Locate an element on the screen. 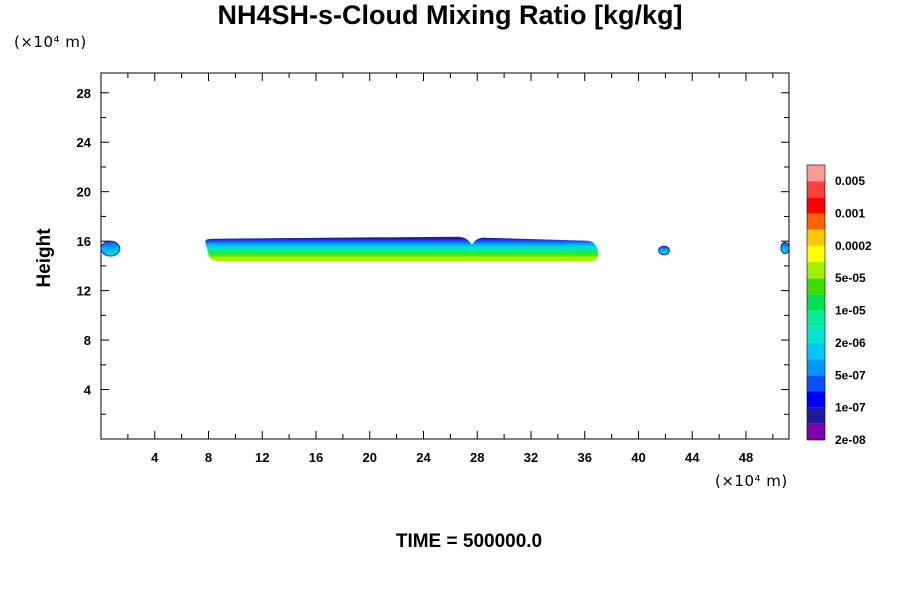 Image resolution: width=900 pixels, height=600 pixels. x-tick-label: 32 is located at coordinates (531, 457).